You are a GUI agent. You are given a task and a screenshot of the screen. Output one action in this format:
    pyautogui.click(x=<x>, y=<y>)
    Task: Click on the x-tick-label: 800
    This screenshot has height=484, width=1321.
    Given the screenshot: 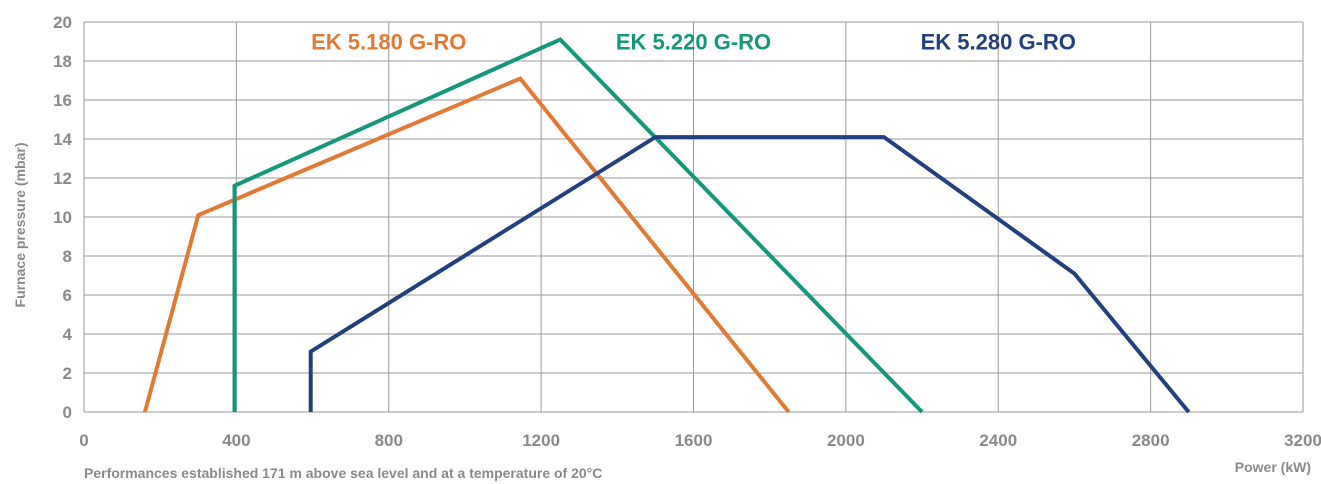 What is the action you would take?
    pyautogui.click(x=389, y=440)
    